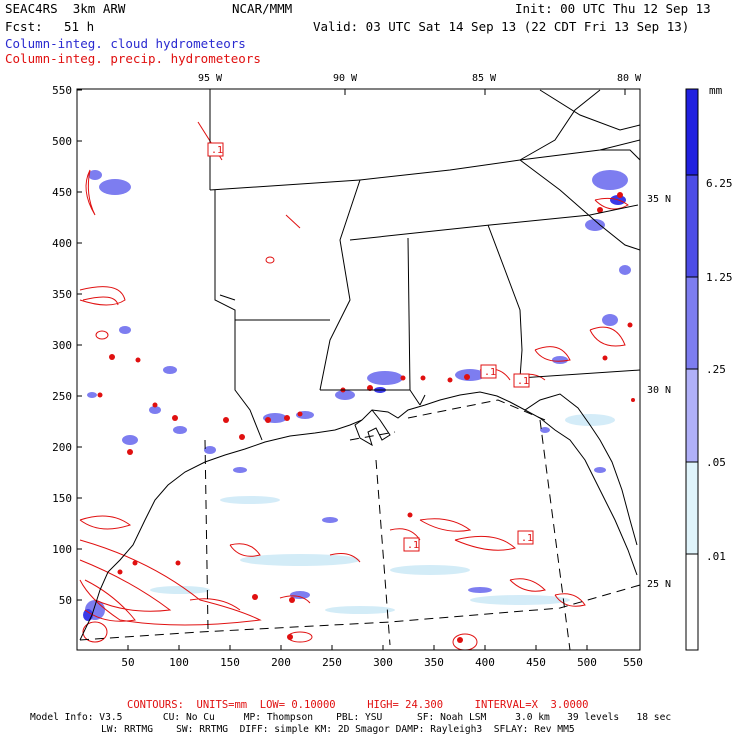  I want to click on x-tick: 300, so click(383, 662).